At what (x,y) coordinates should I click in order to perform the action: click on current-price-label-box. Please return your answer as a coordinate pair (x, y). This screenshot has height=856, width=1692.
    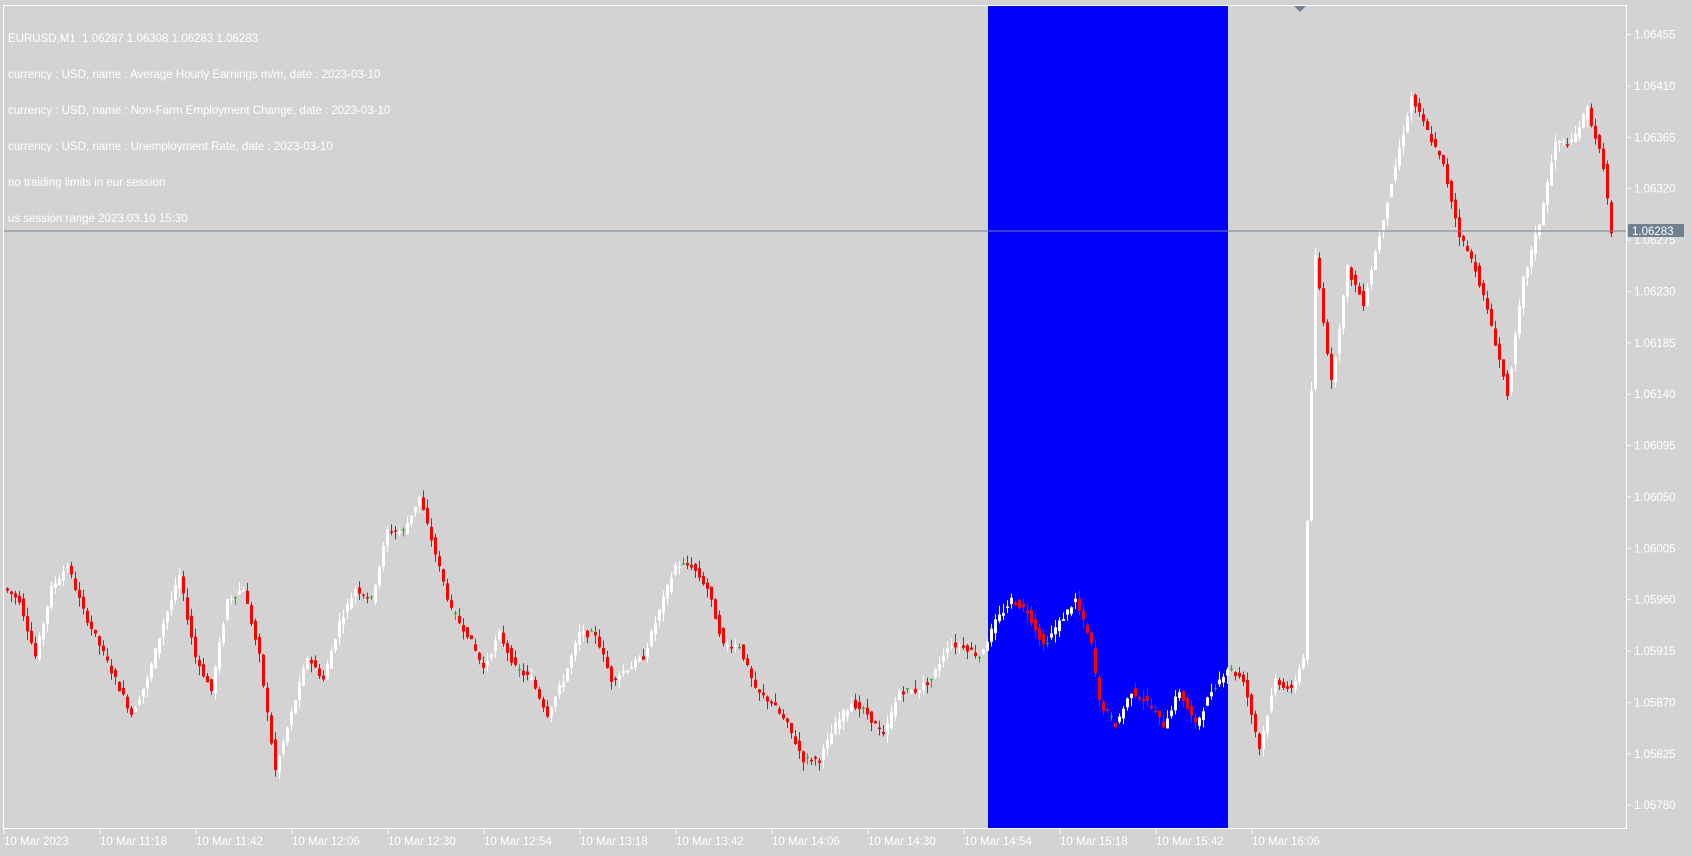
    Looking at the image, I should click on (1656, 230).